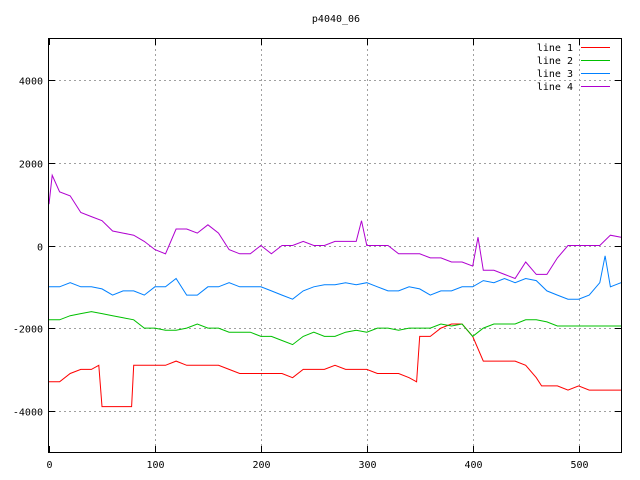 The height and width of the screenshot is (480, 640). I want to click on y-tick-label: -4000, so click(28, 413).